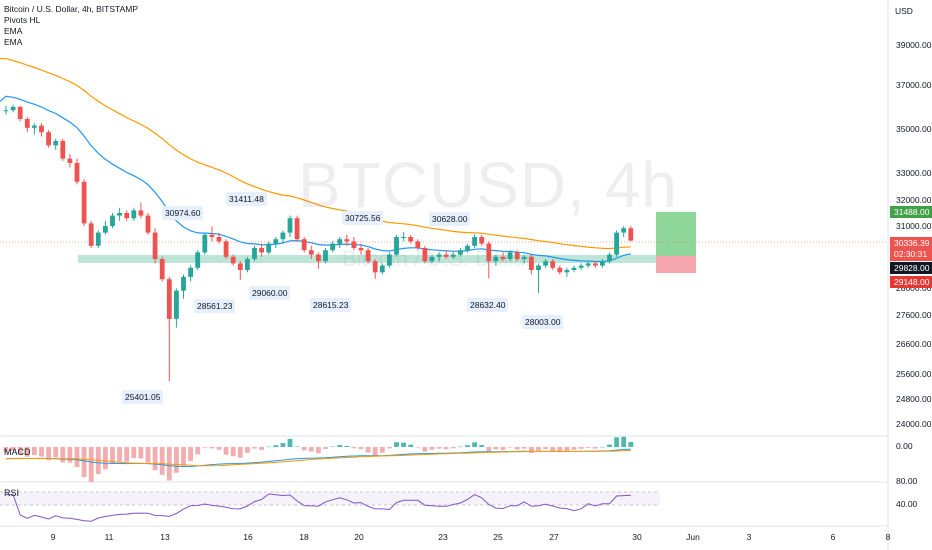 This screenshot has width=932, height=550. Describe the element at coordinates (907, 481) in the screenshot. I see `rsi-tick: 80.00` at that location.